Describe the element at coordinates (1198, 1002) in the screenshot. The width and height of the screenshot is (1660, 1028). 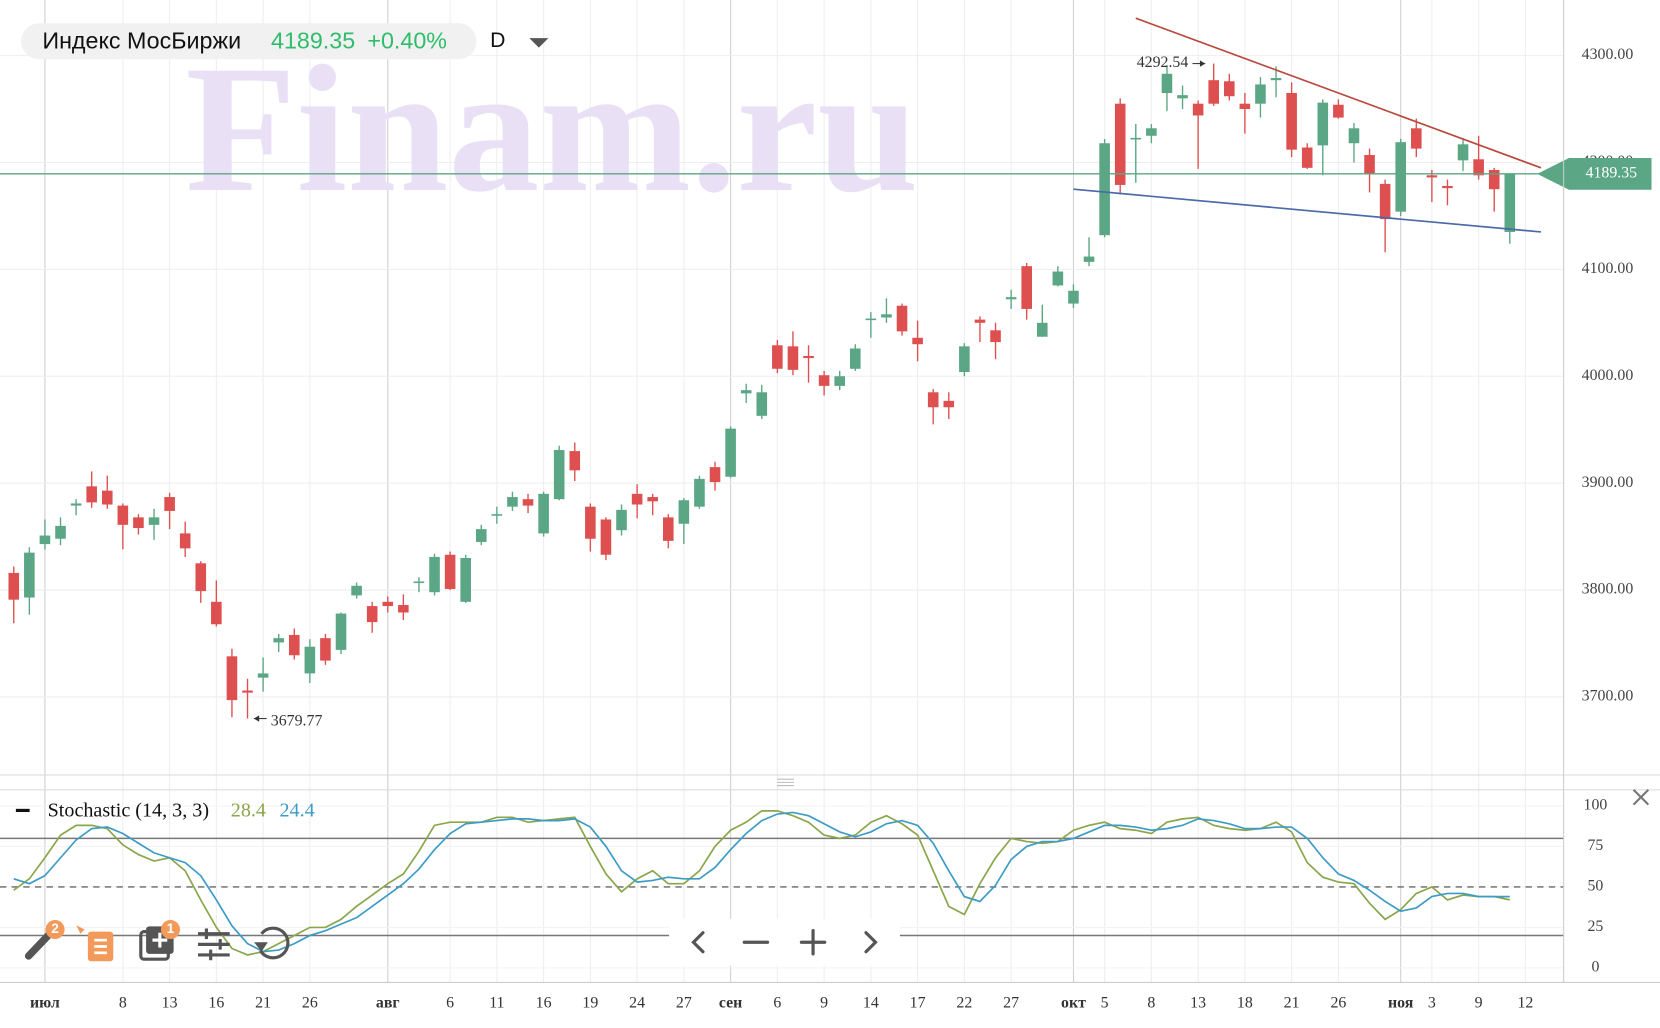
I see `x-tick-label: 13` at that location.